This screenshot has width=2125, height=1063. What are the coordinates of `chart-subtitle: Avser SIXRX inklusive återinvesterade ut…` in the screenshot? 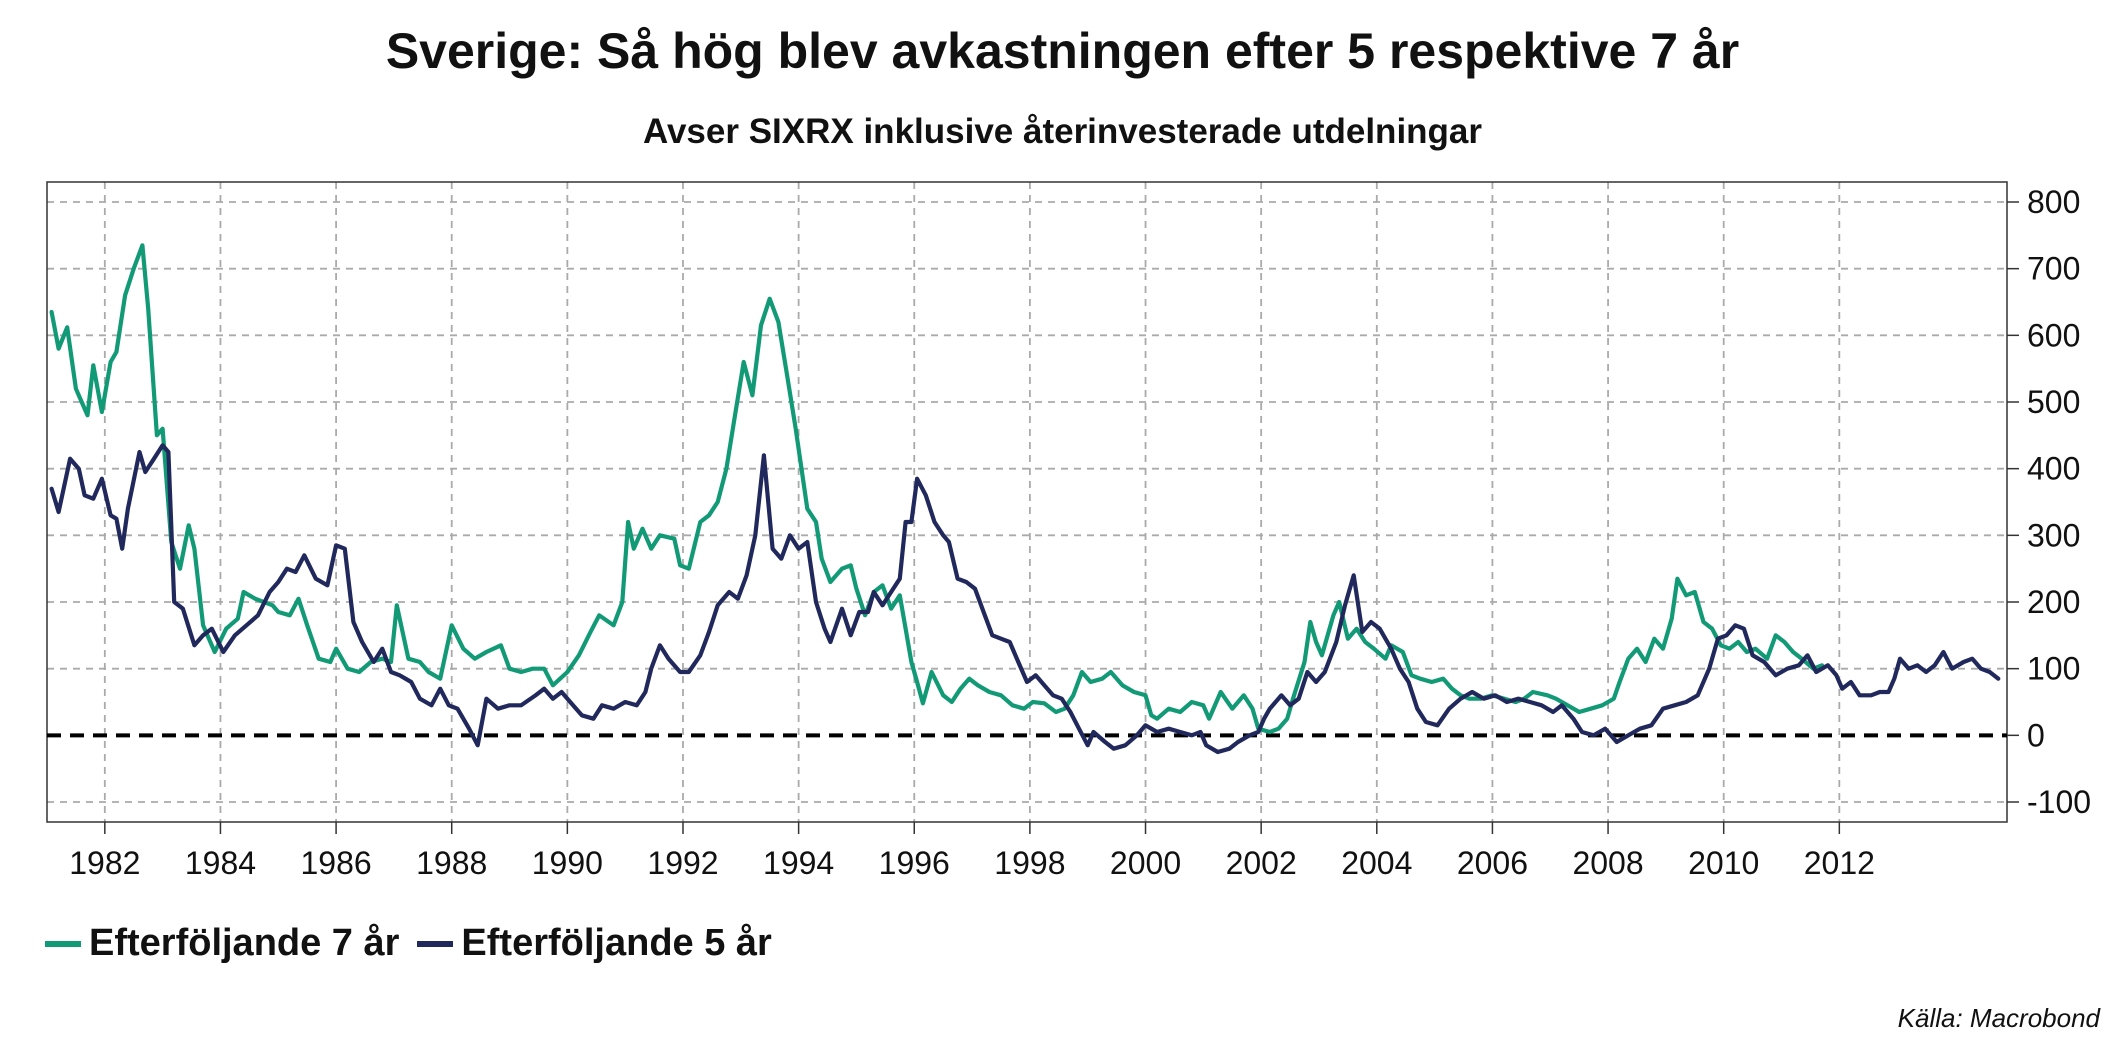 It's located at (1062, 131).